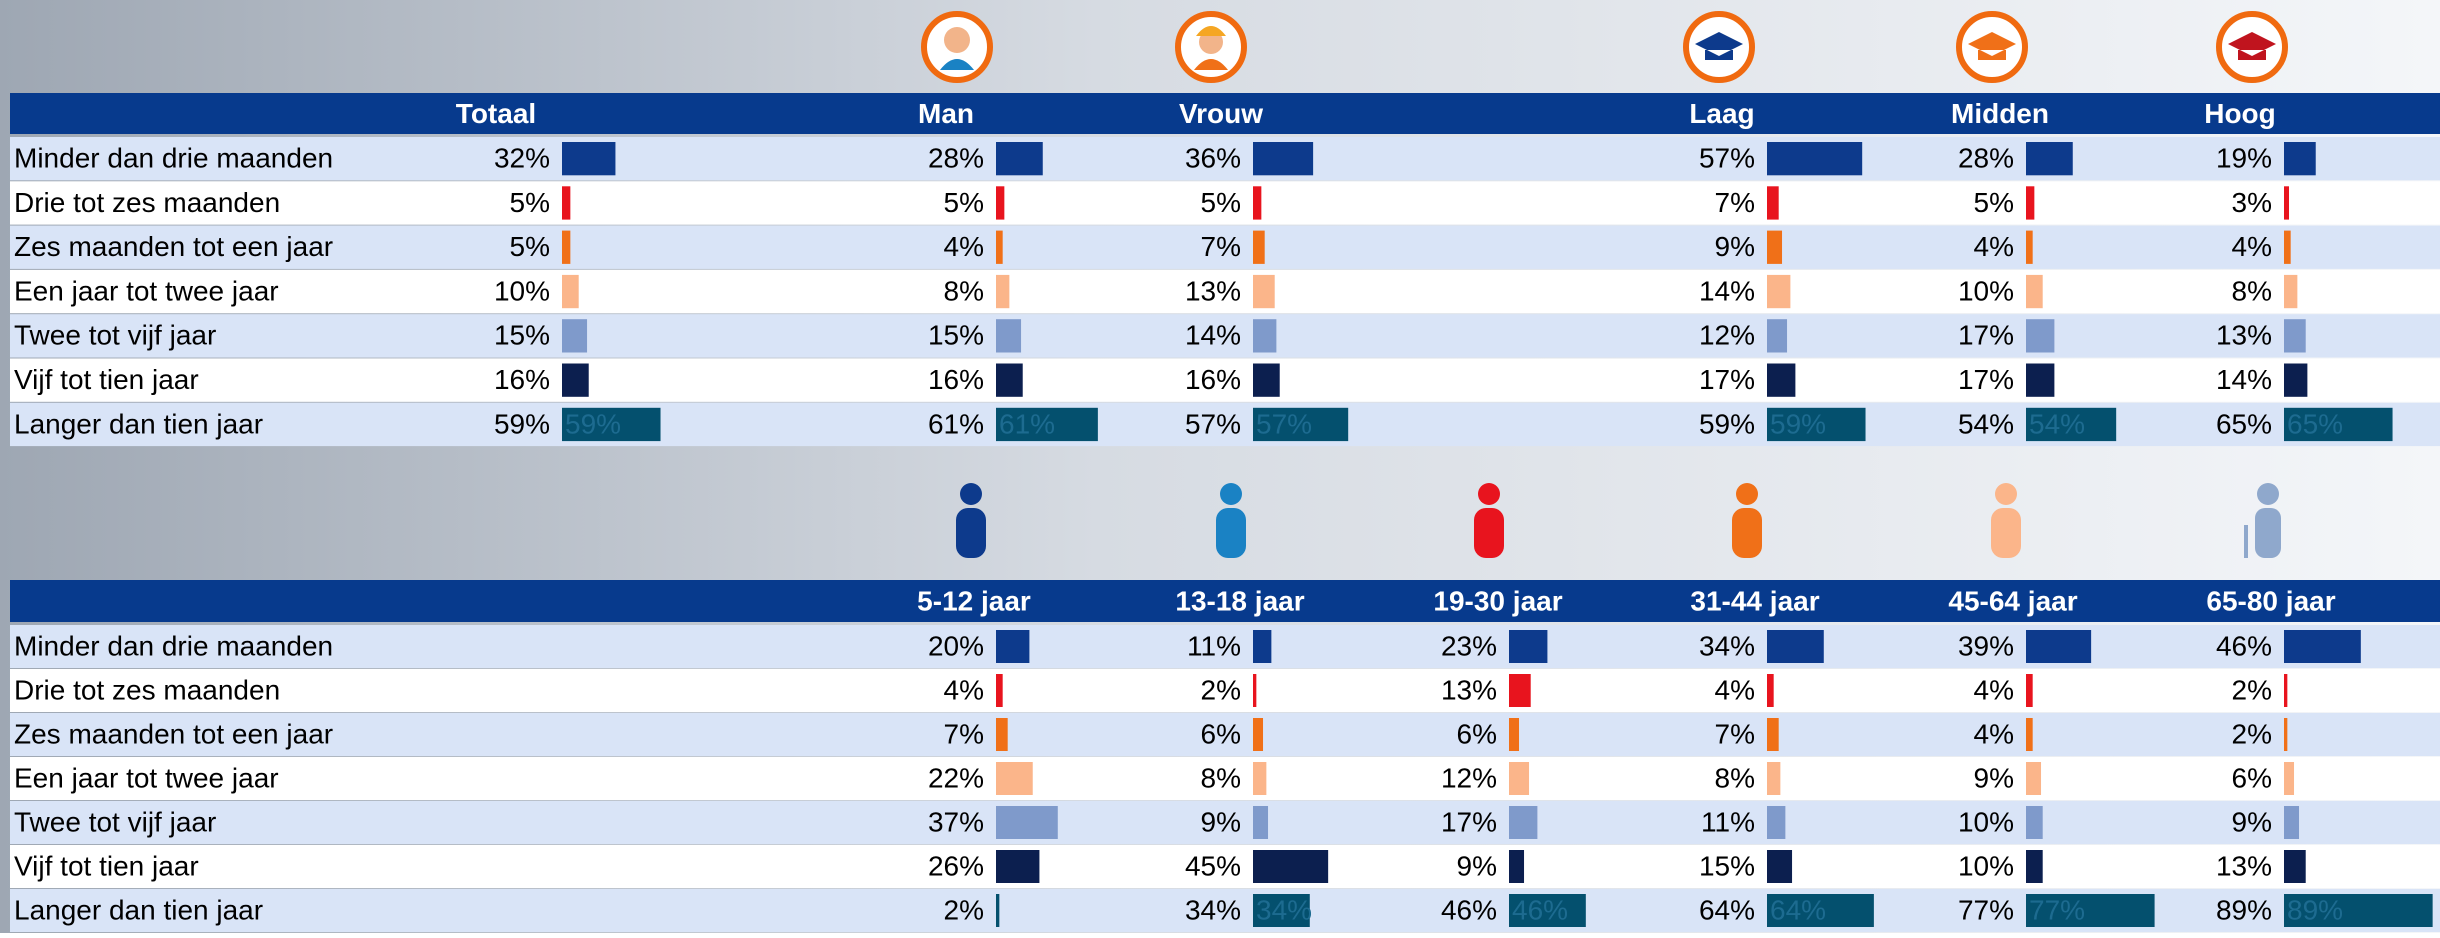 Image resolution: width=2440 pixels, height=938 pixels. I want to click on value-label: 64%, so click(1727, 909).